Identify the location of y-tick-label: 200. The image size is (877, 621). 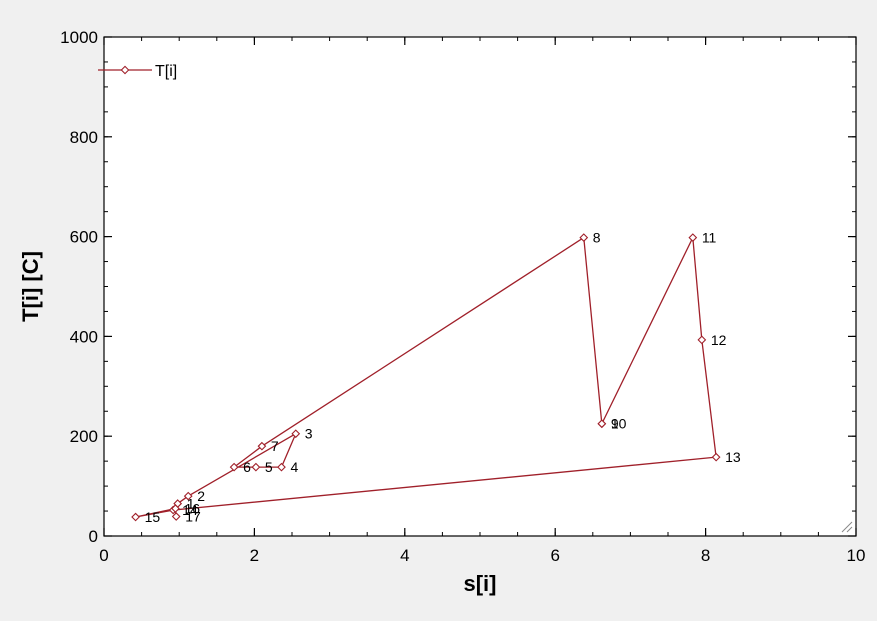
(84, 436).